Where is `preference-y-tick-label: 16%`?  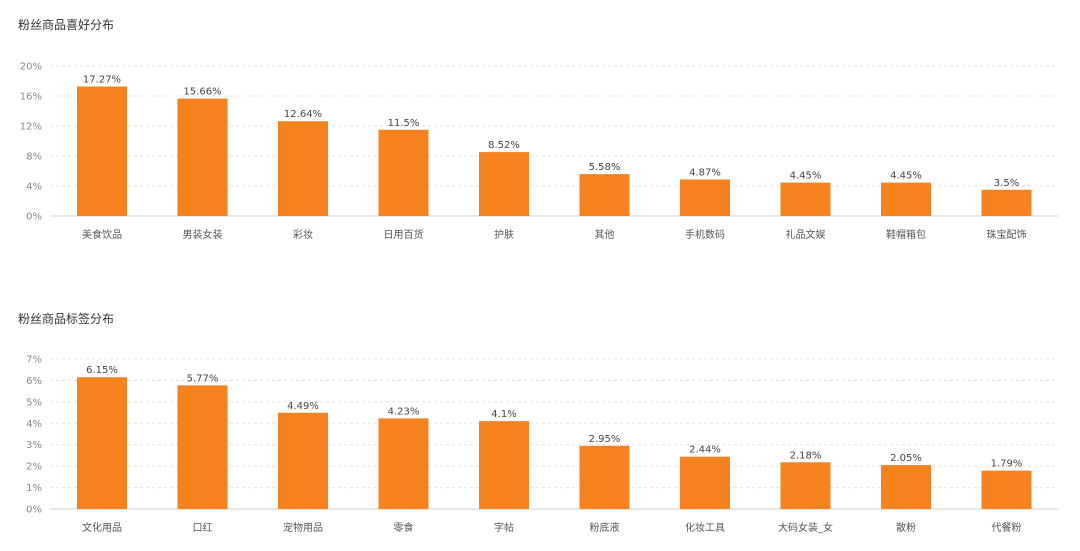
preference-y-tick-label: 16% is located at coordinates (31, 97).